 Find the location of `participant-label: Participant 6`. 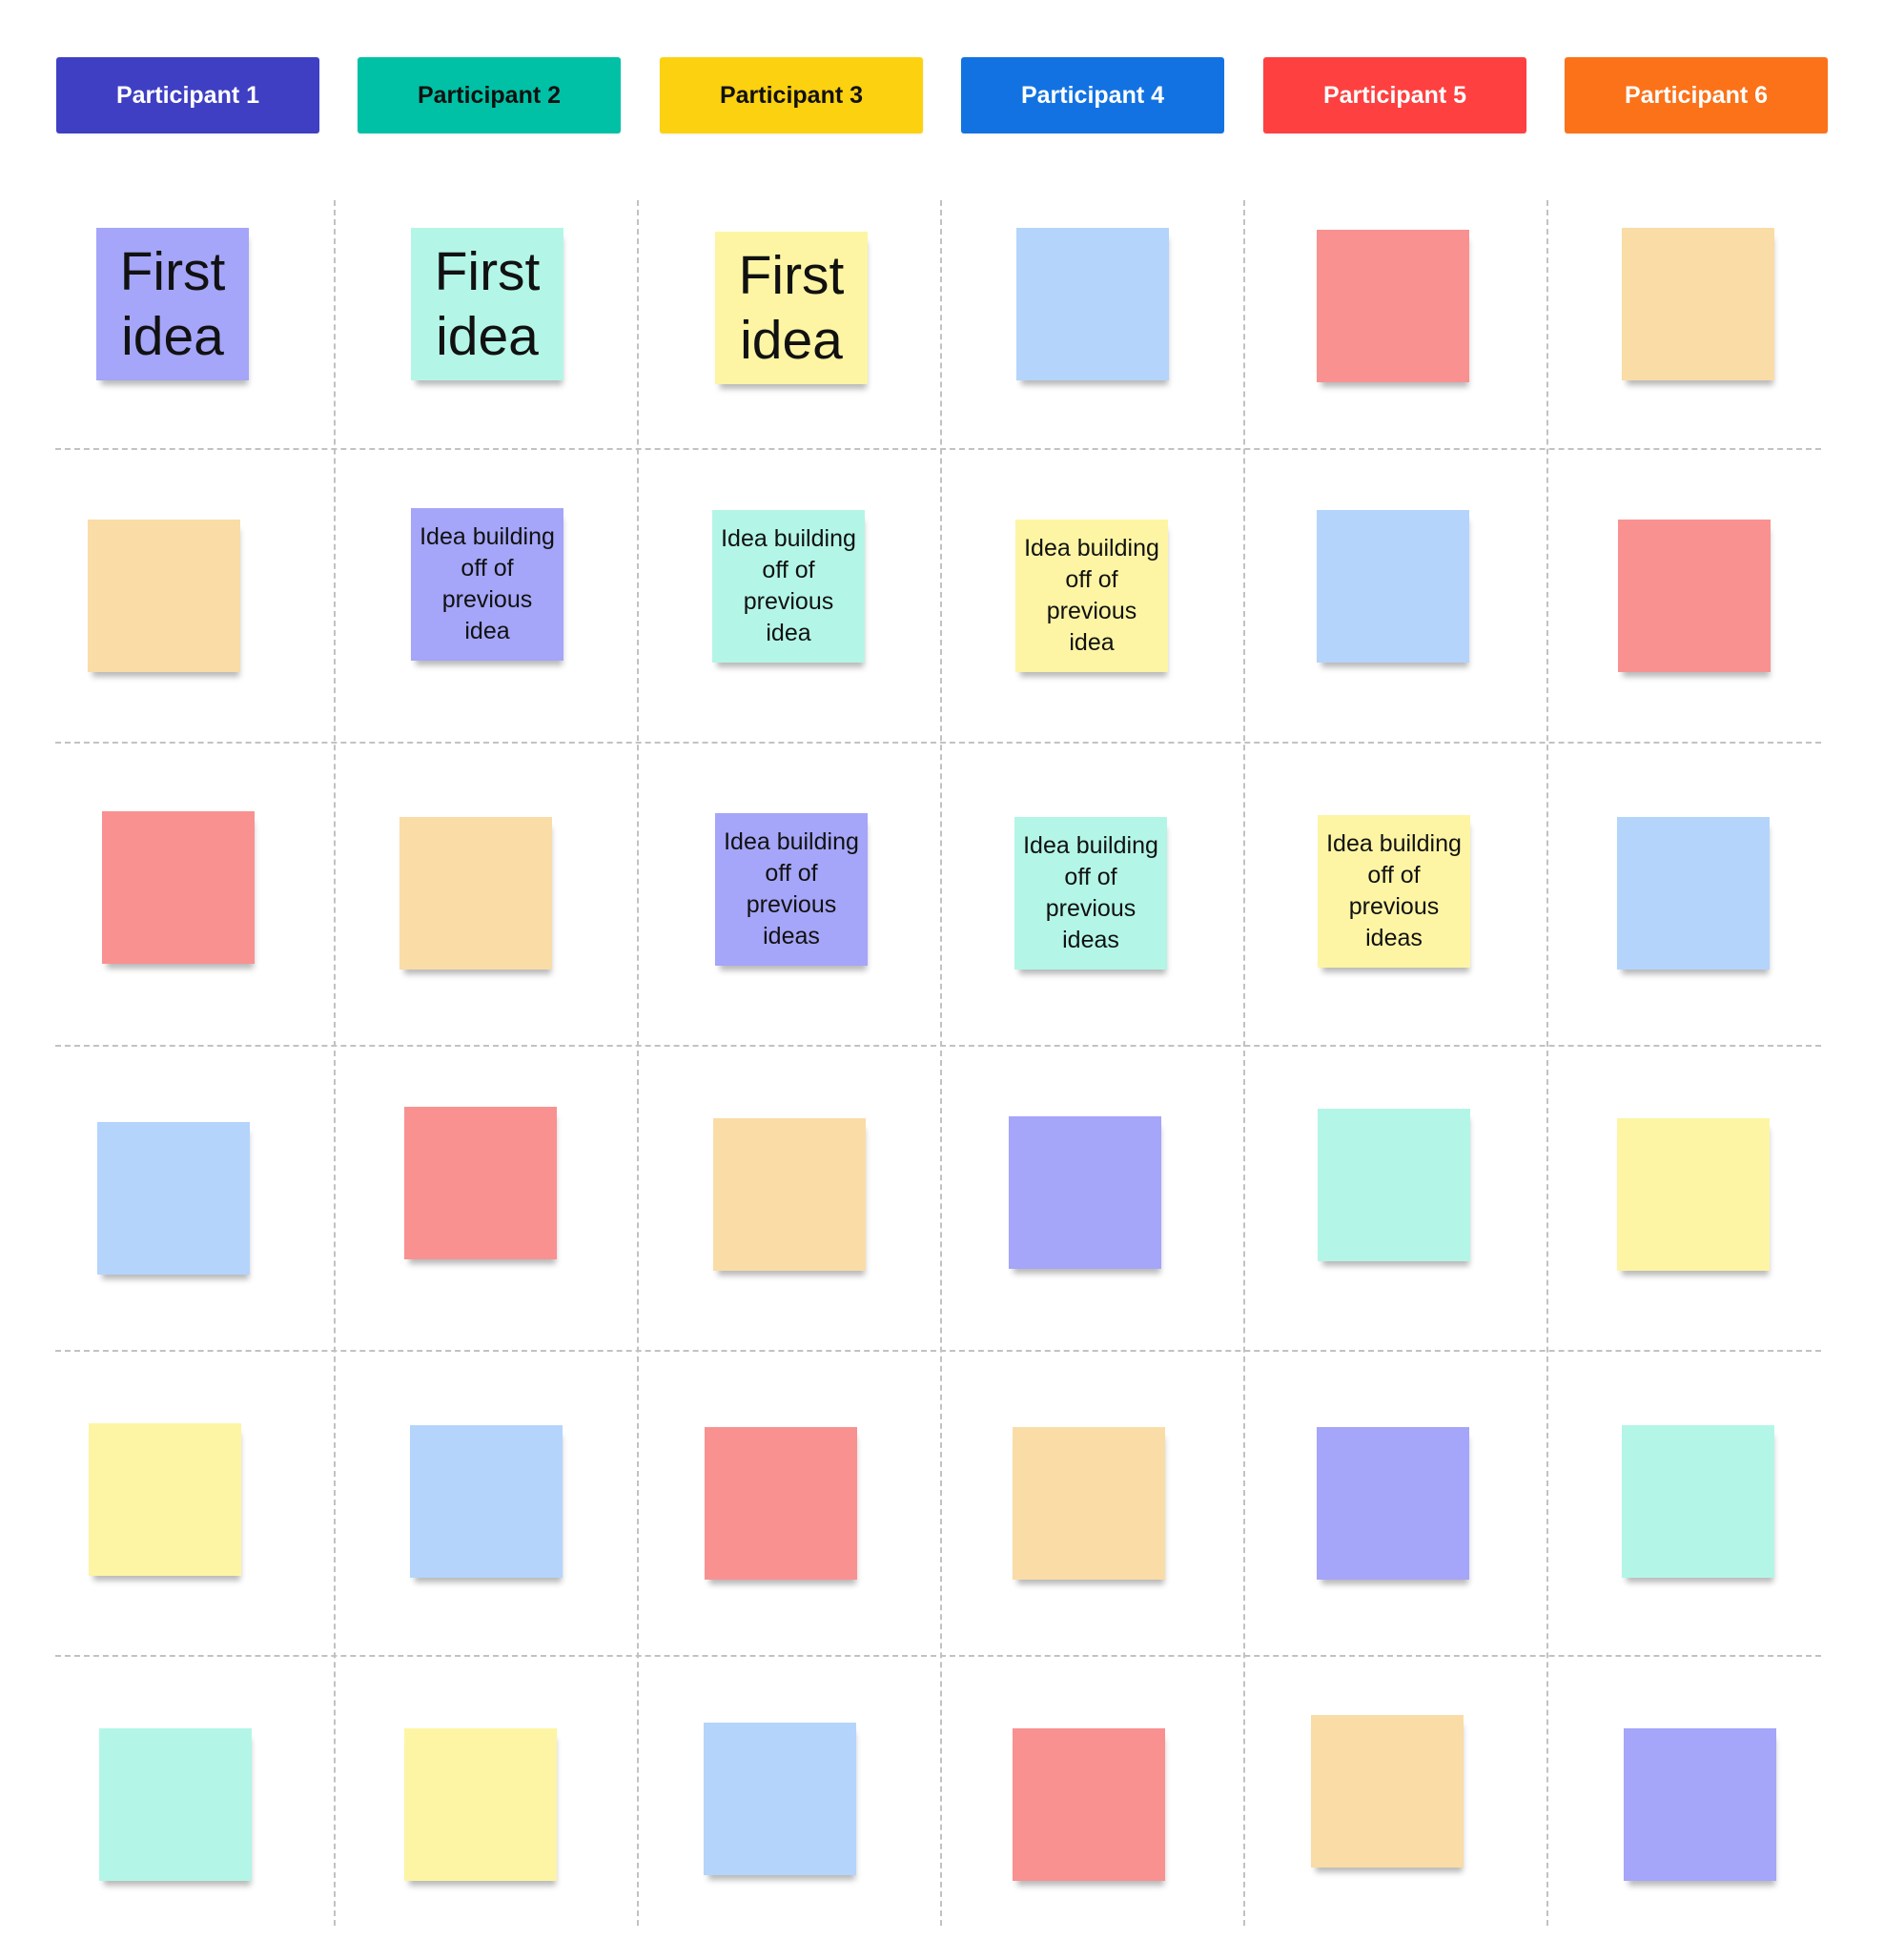

participant-label: Participant 6 is located at coordinates (1696, 95).